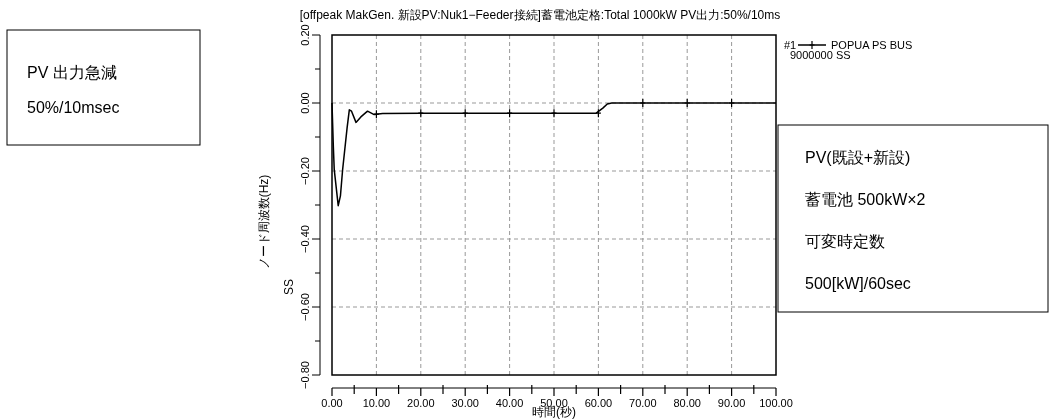  Describe the element at coordinates (304, 307) in the screenshot. I see `y-tick-label: −0.60` at that location.